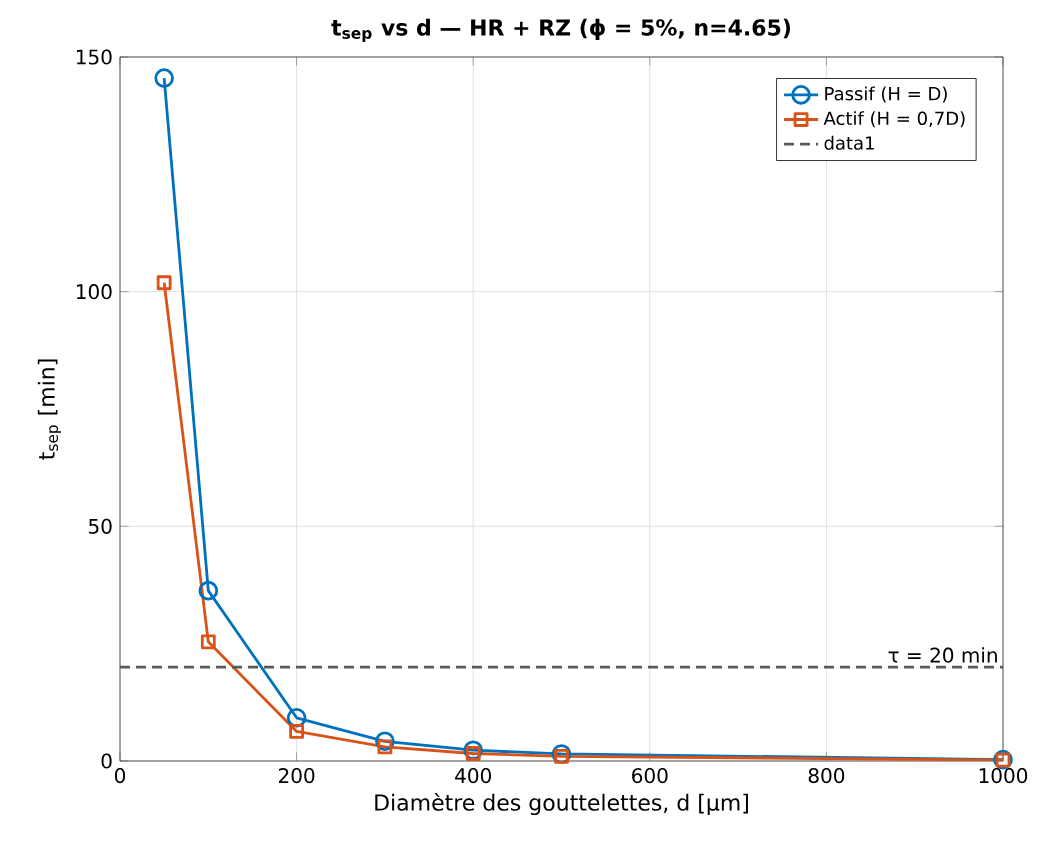 This screenshot has height=846, width=1047. Describe the element at coordinates (120, 776) in the screenshot. I see `x-tick-label: 0` at that location.